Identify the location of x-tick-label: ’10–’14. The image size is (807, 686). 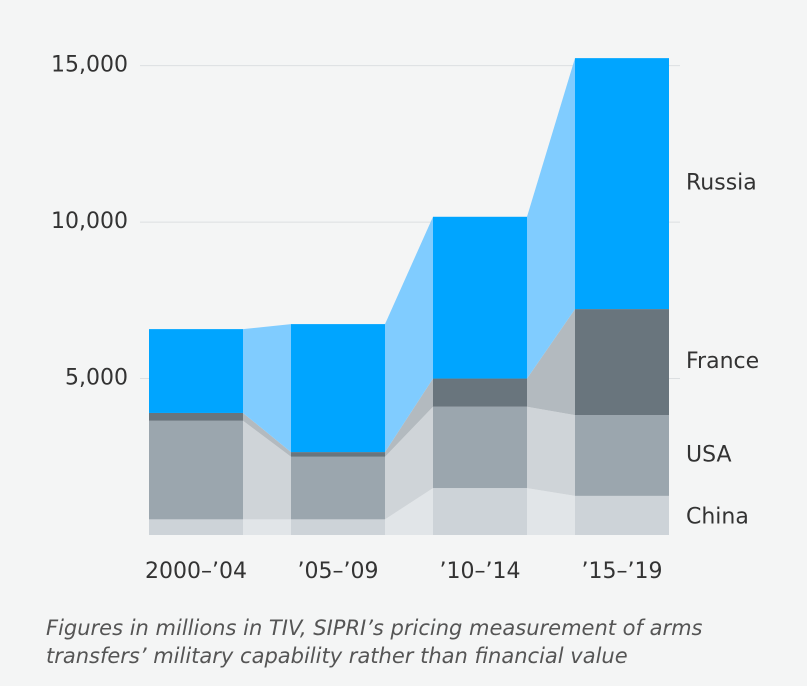
(480, 571).